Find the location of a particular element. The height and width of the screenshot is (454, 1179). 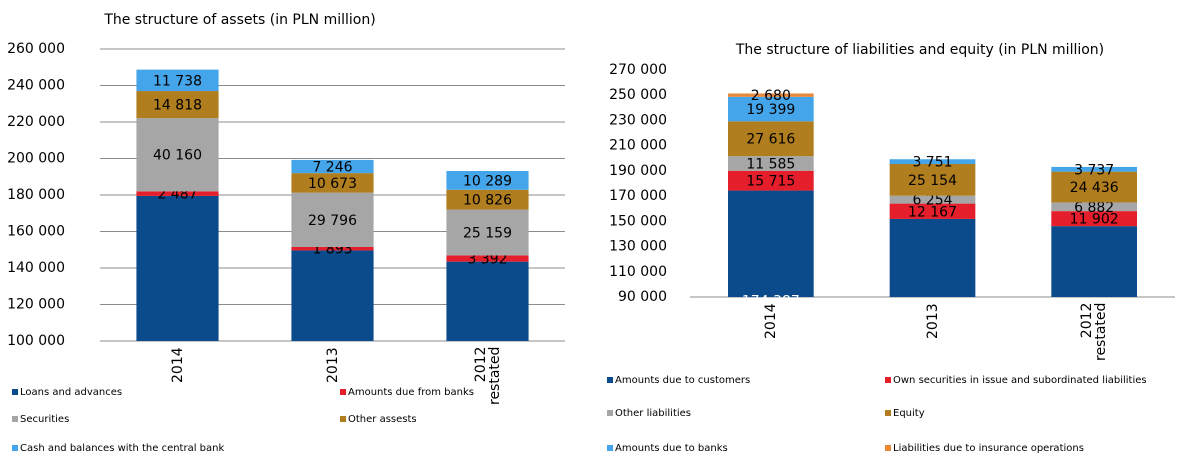

value-label: 25 159 is located at coordinates (487, 233).